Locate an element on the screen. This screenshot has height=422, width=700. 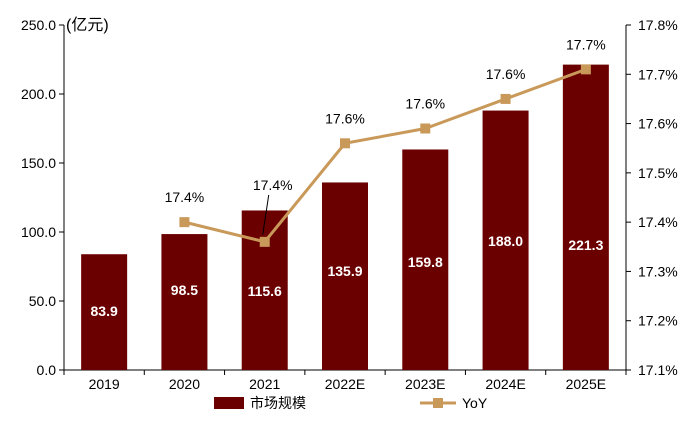
legend-line-label: YoY is located at coordinates (475, 403).